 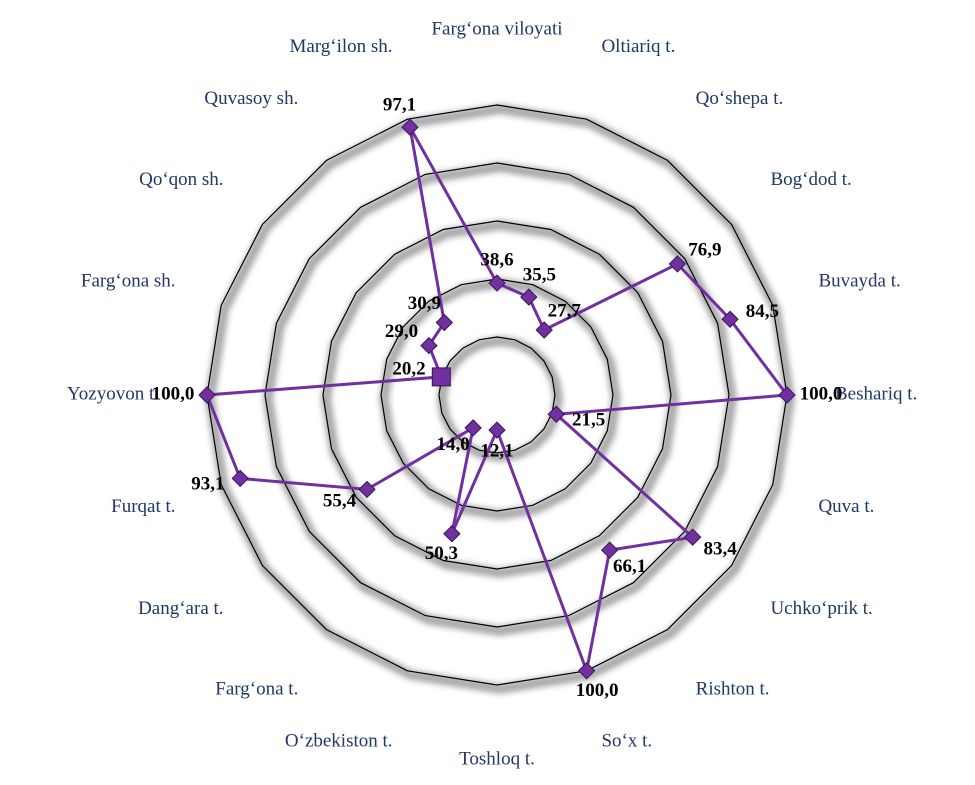 I want to click on value-label: 20,2, so click(x=408, y=368).